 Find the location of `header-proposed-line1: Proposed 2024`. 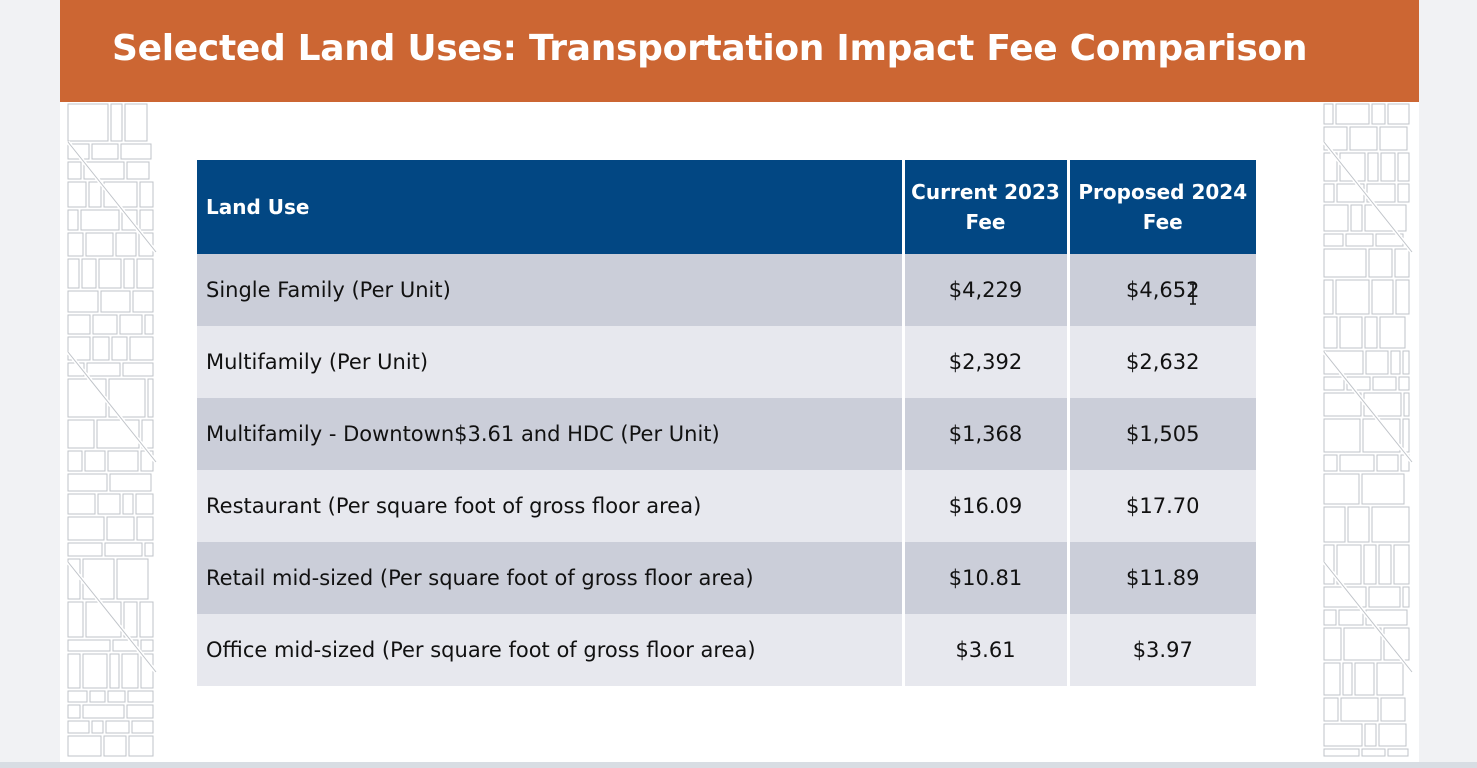

header-proposed-line1: Proposed 2024 is located at coordinates (1163, 192).